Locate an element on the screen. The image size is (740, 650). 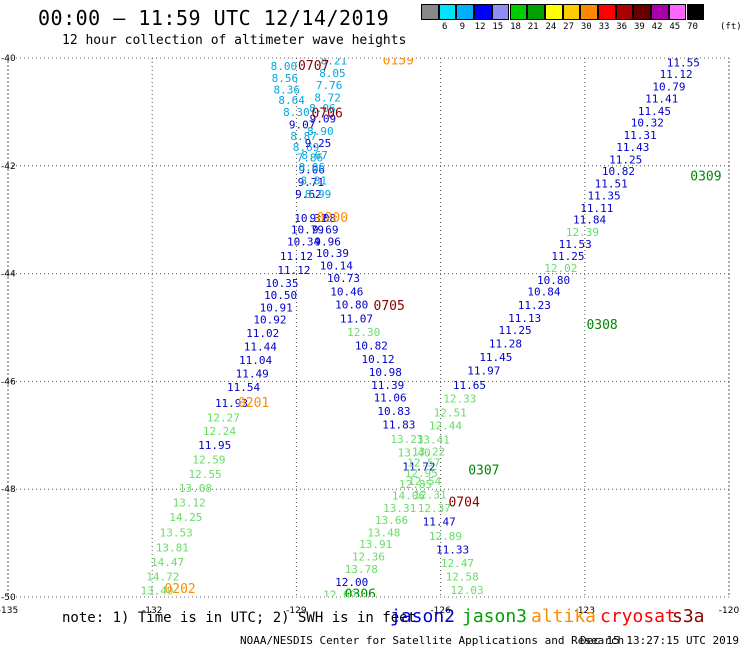
swh-value-label: 11.55 is located at coordinates (683, 62).